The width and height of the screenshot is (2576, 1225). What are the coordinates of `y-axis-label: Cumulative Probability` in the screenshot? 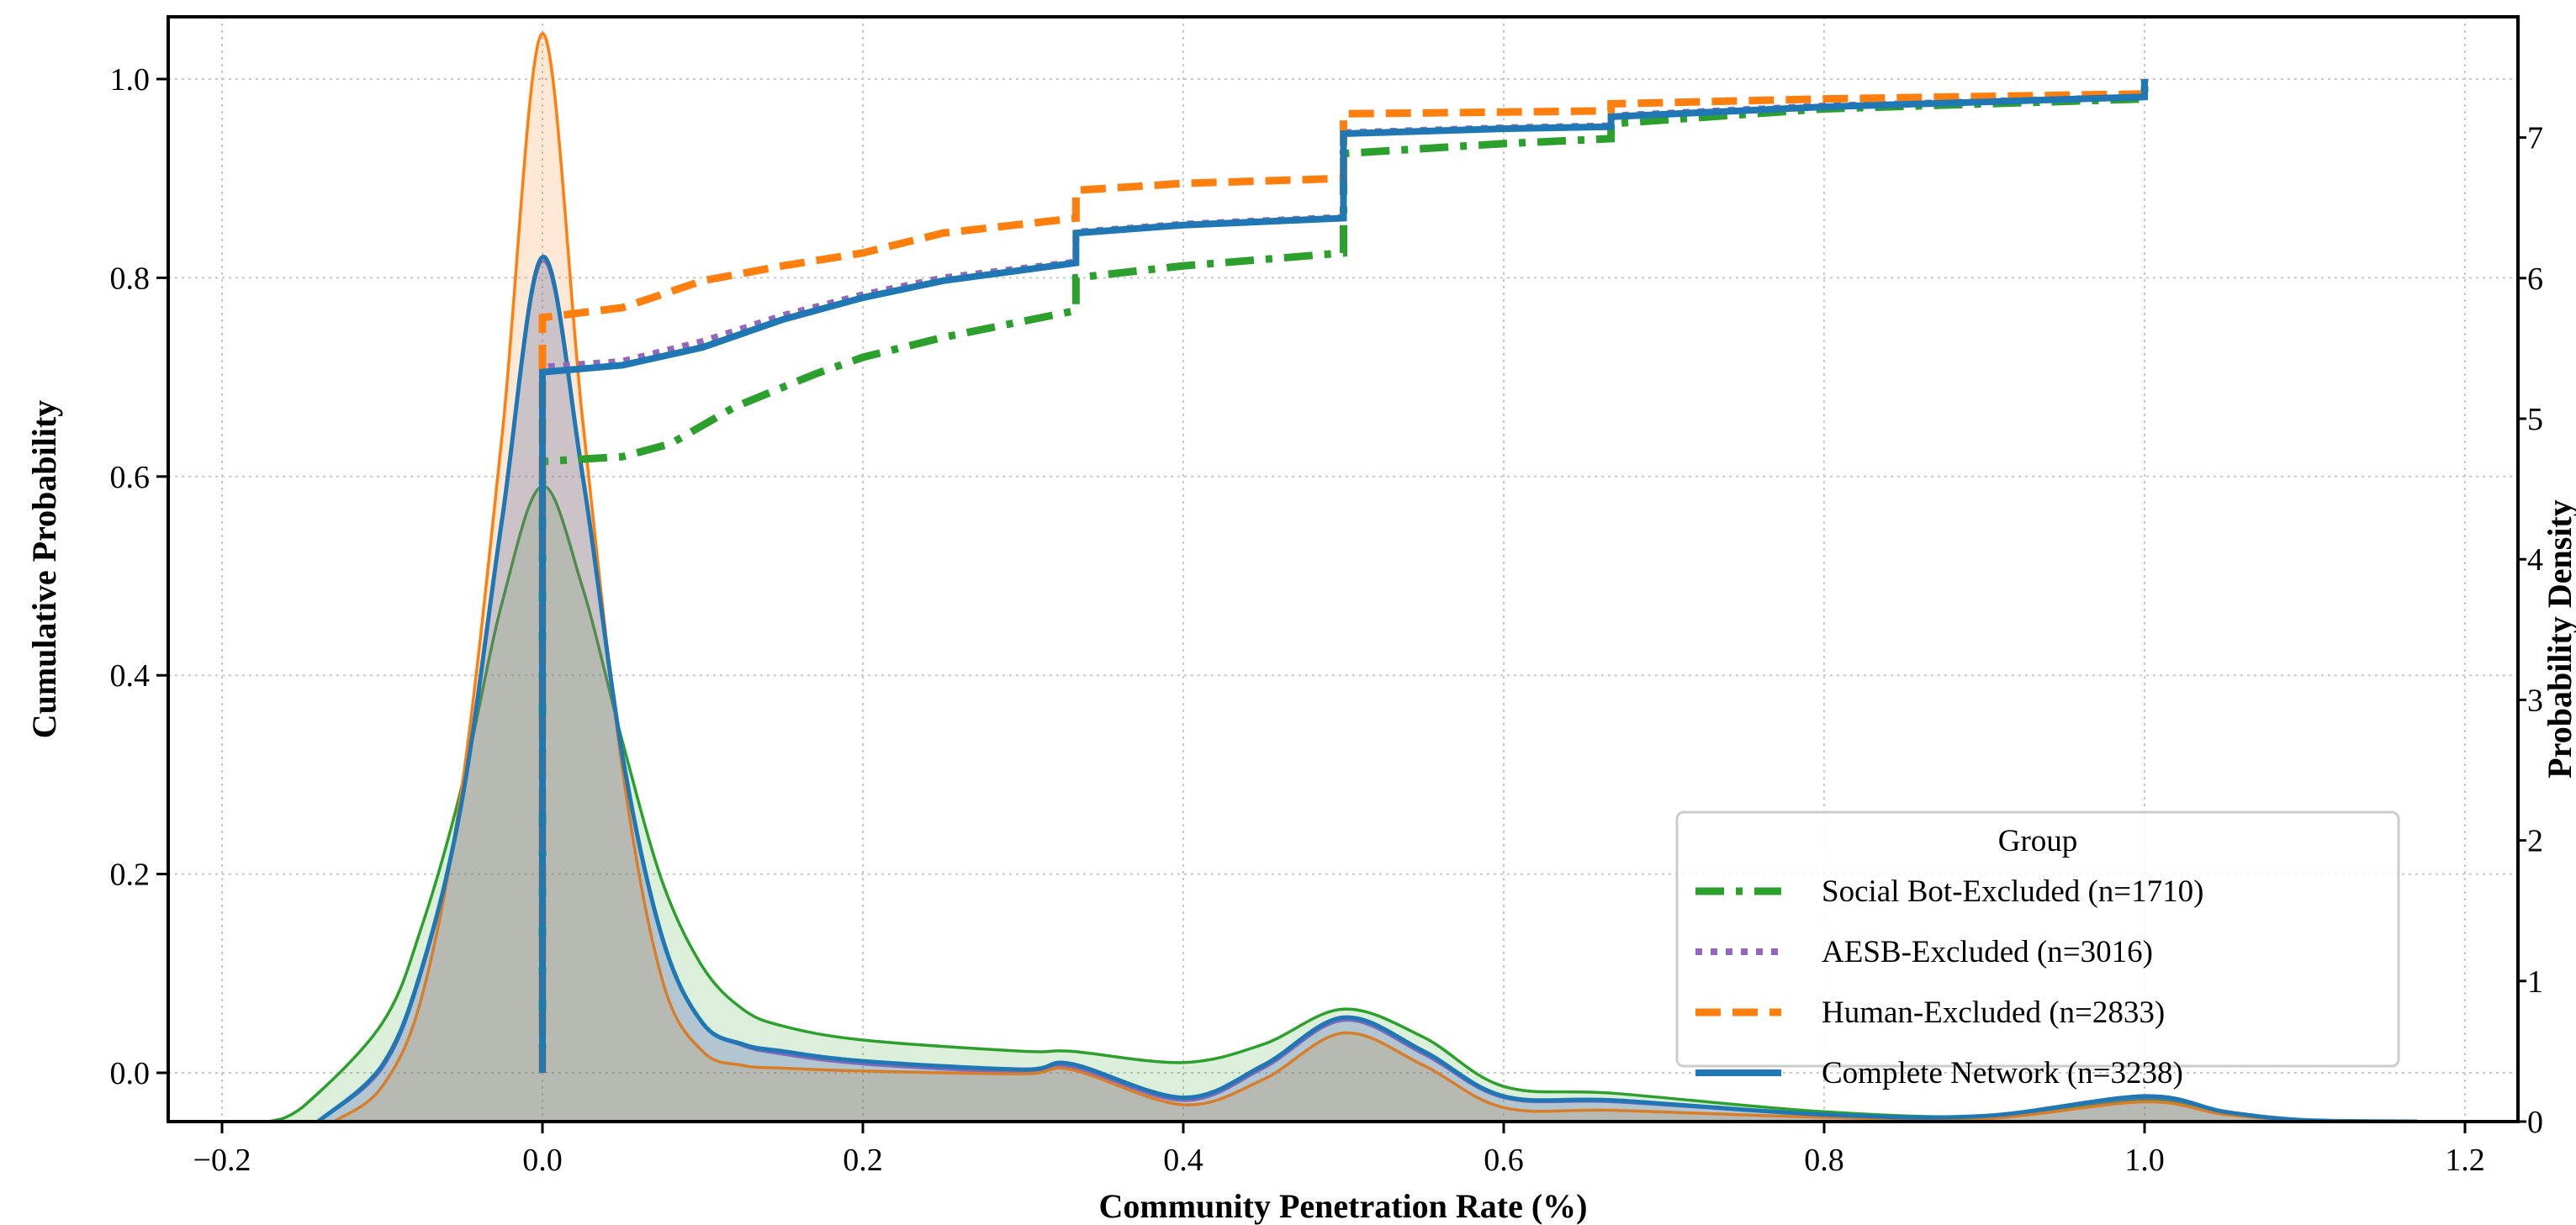 It's located at (44, 569).